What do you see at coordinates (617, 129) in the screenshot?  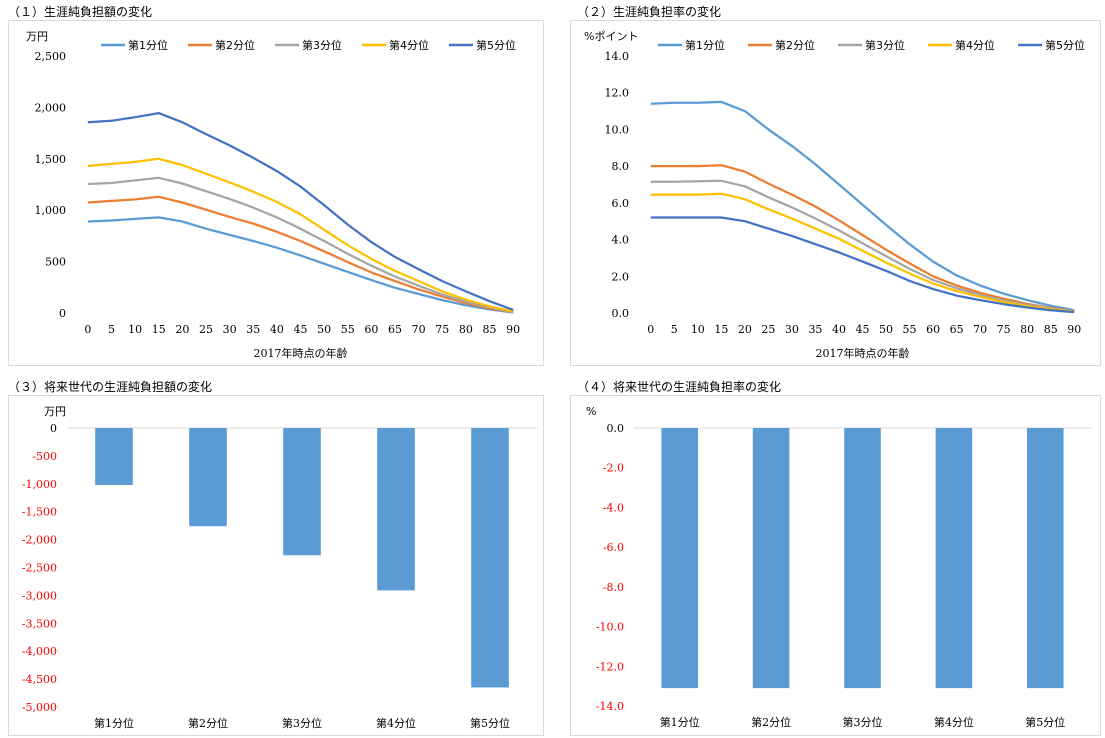 I see `y-tick-label: 10.0` at bounding box center [617, 129].